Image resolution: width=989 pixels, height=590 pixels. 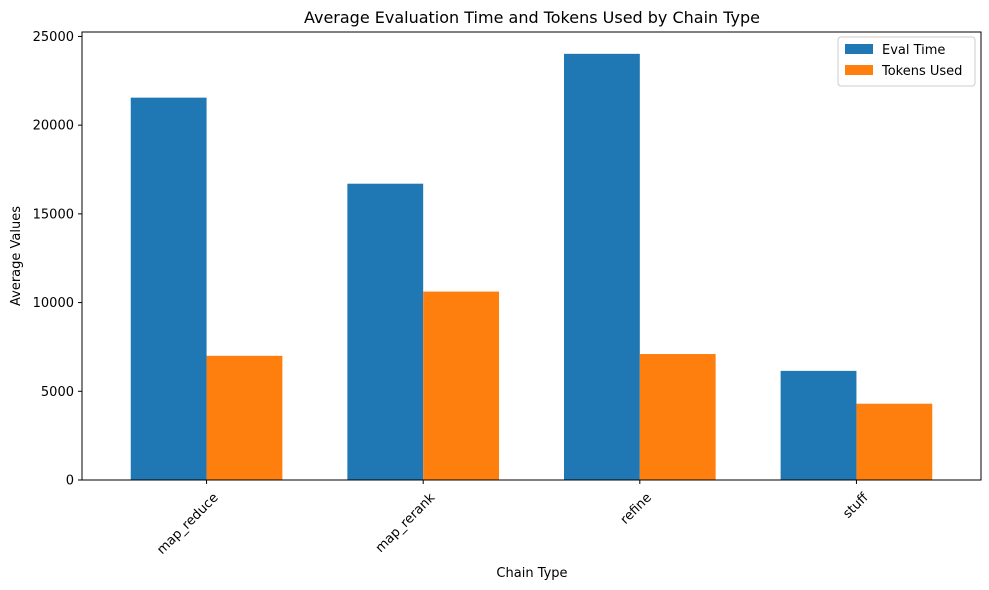 What do you see at coordinates (53, 37) in the screenshot?
I see `y-tick-label: 25000` at bounding box center [53, 37].